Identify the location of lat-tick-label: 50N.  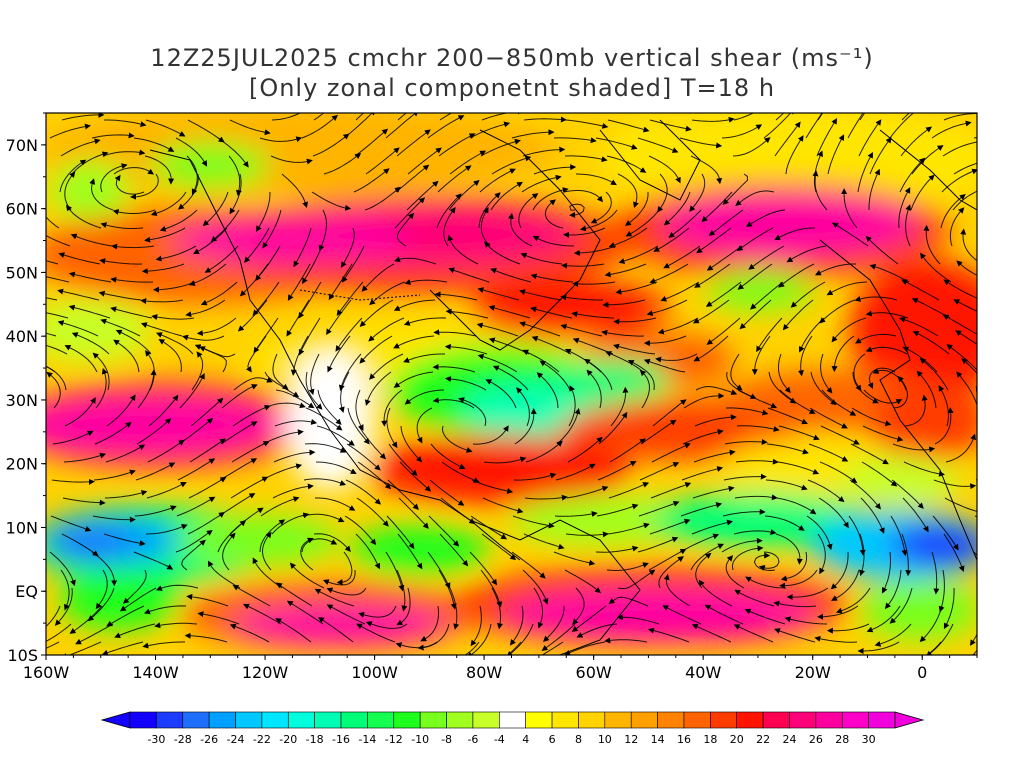
(22, 272).